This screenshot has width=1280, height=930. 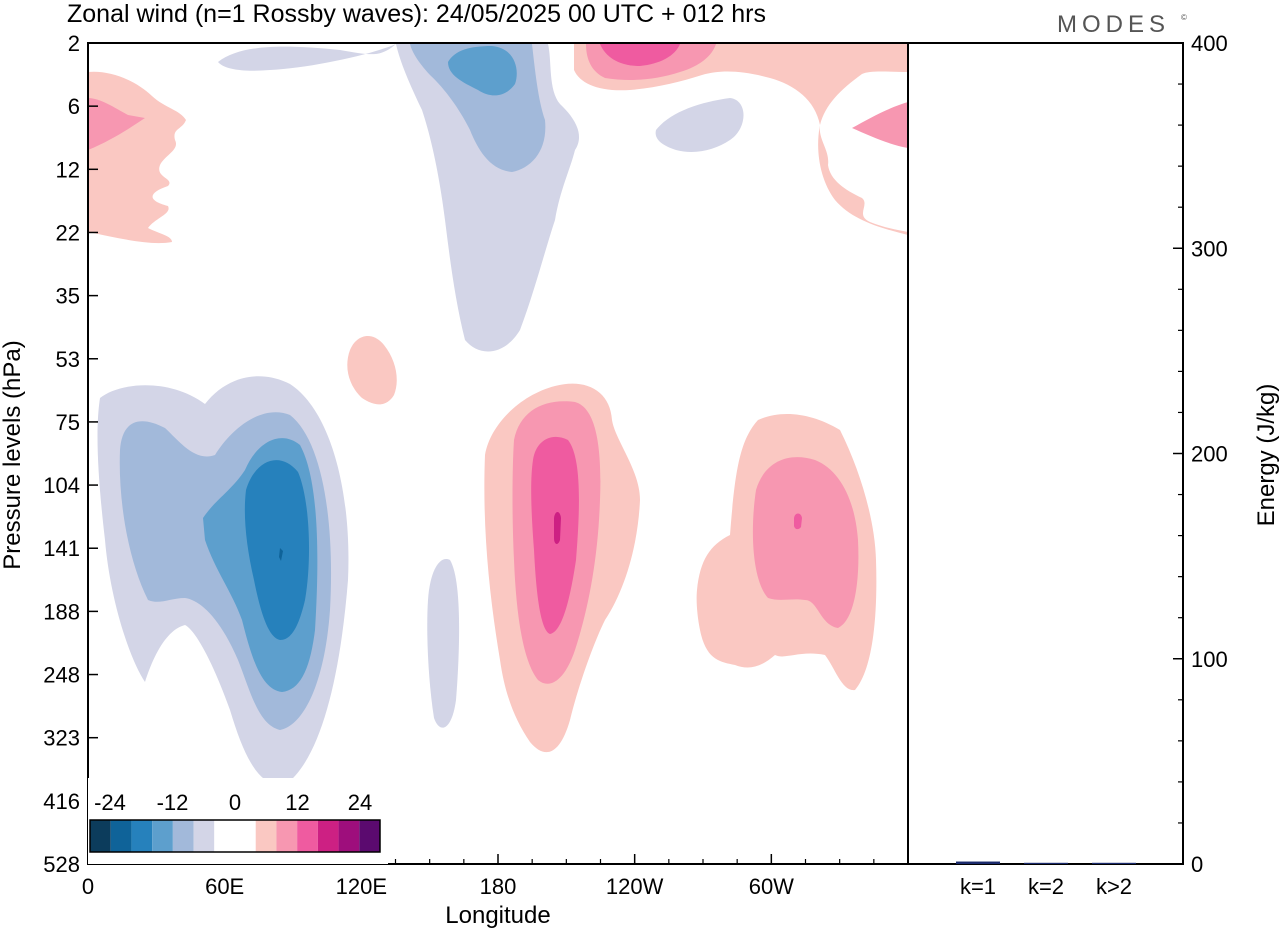 What do you see at coordinates (61, 675) in the screenshot?
I see `y-tick-label: 248` at bounding box center [61, 675].